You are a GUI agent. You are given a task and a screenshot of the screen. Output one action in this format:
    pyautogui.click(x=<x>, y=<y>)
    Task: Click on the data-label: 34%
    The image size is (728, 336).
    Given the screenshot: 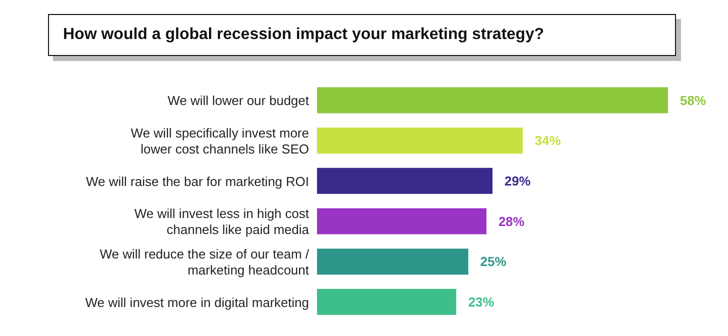 What is the action you would take?
    pyautogui.click(x=548, y=140)
    